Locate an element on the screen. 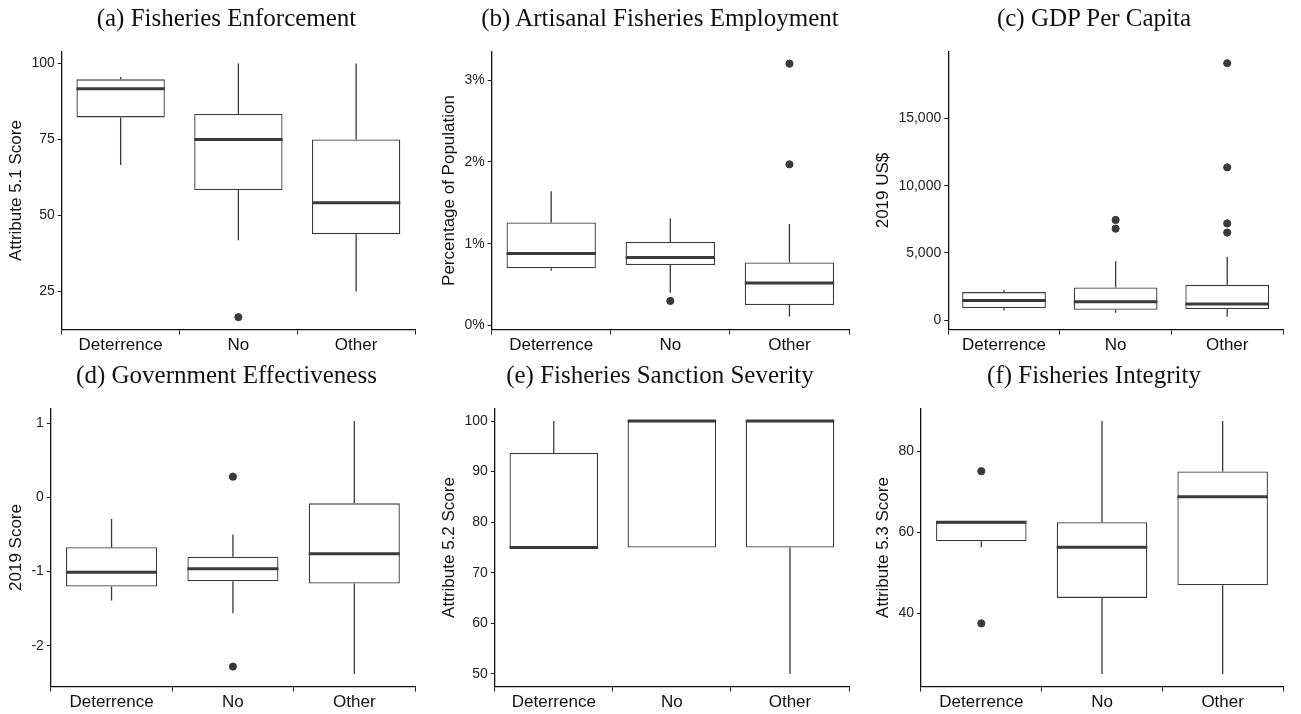 The image size is (1301, 714). y-axis-title: Attribute 5.2 Score is located at coordinates (448, 547).